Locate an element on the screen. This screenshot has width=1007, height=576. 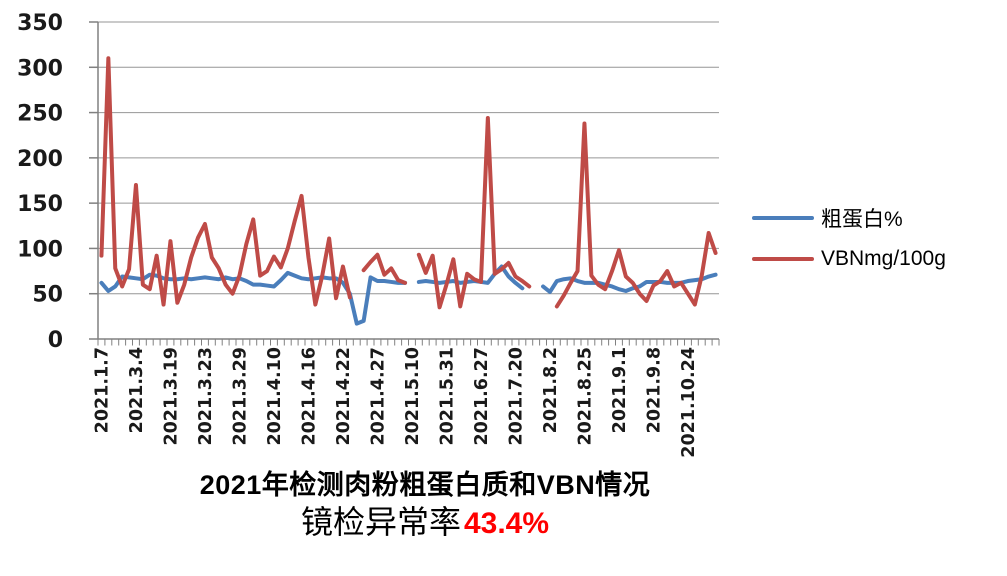
chart-title-block: 2021年检测肉粉粗蛋白质和VBN情况 镜检异常率 43.4% is located at coordinates (425, 504).